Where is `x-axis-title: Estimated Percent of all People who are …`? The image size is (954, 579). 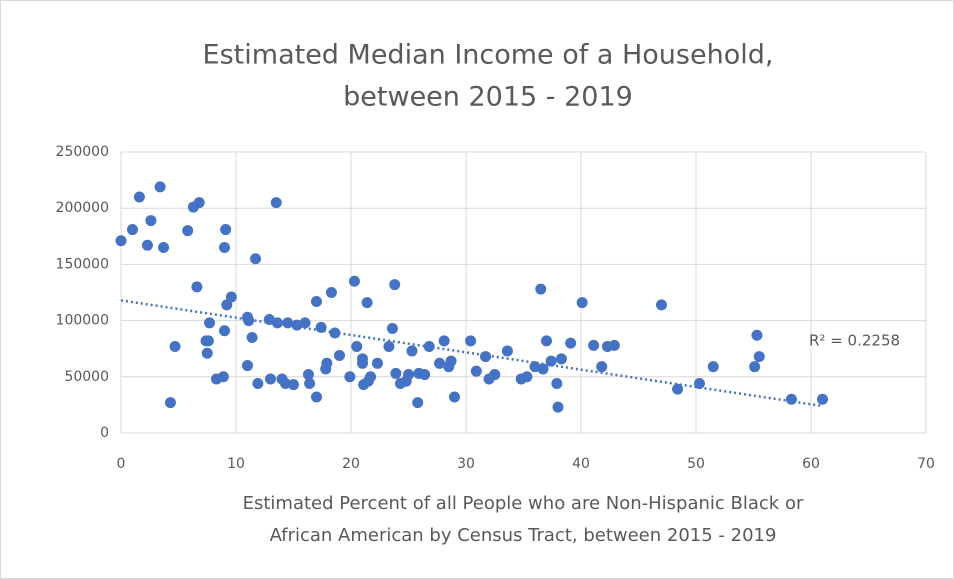 x-axis-title: Estimated Percent of all People who are … is located at coordinates (523, 503).